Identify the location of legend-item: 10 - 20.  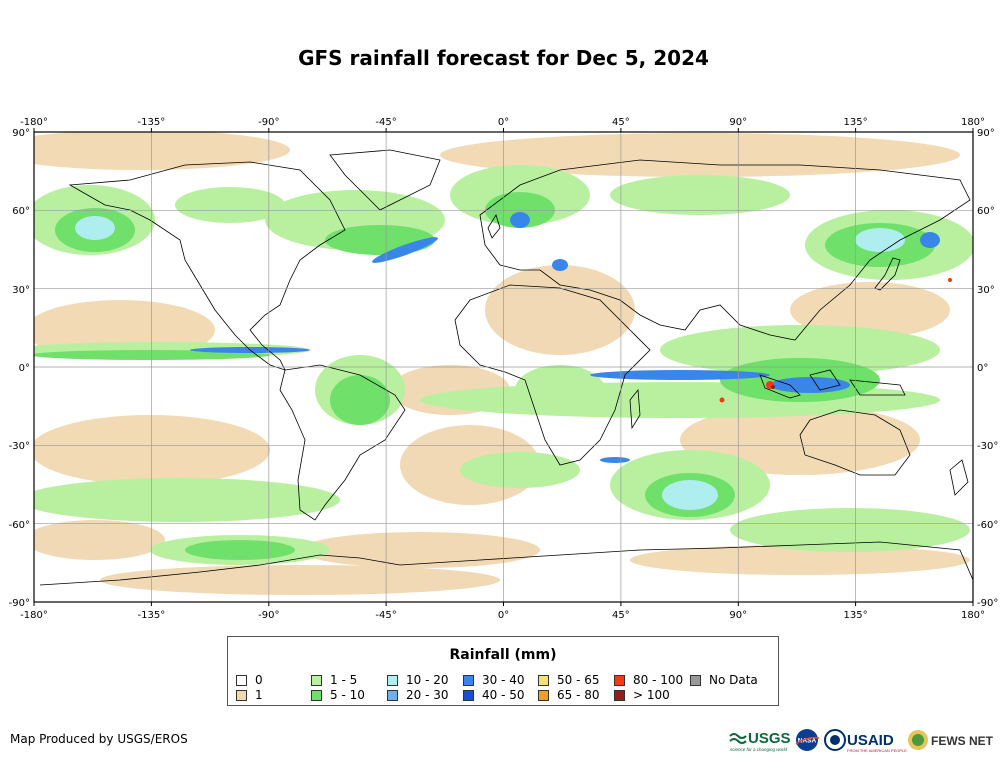
(418, 680).